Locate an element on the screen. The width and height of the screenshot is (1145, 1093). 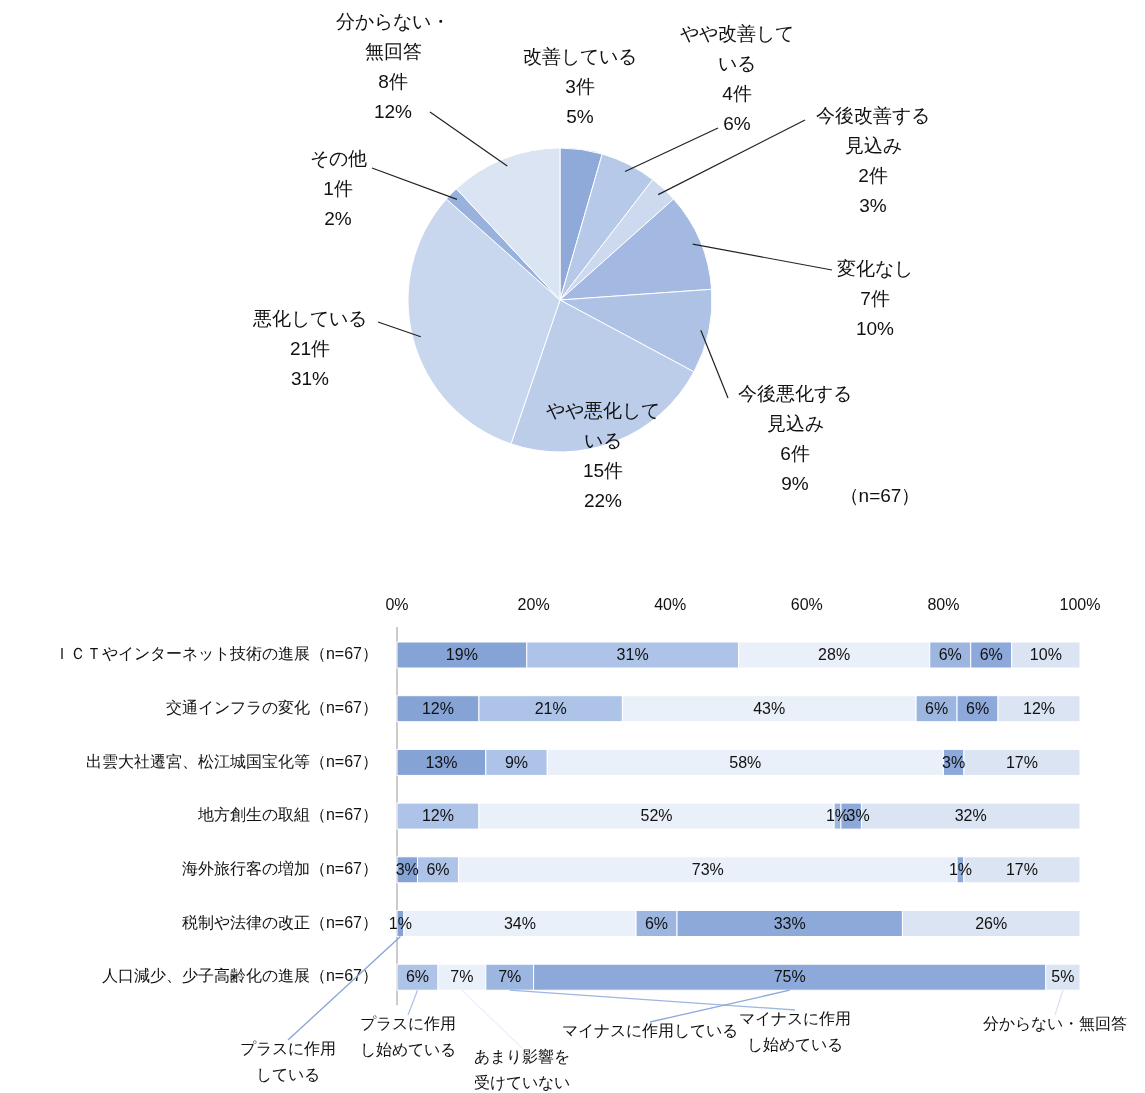
text: マイナスに作用し始めている is located at coordinates (795, 1032).